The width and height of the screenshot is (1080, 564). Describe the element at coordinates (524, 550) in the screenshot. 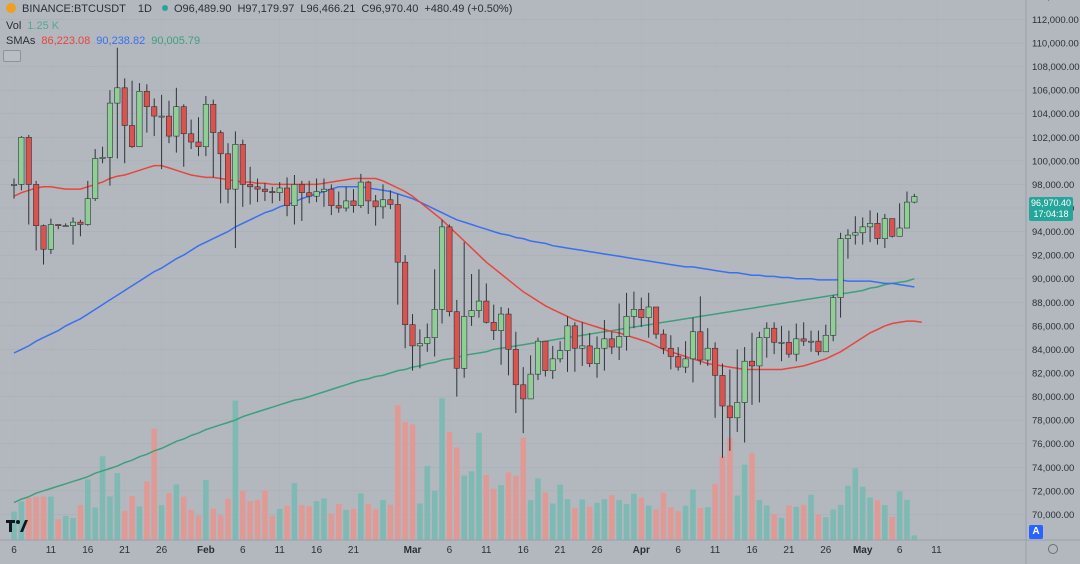

I see `time-tick-label: 16` at that location.